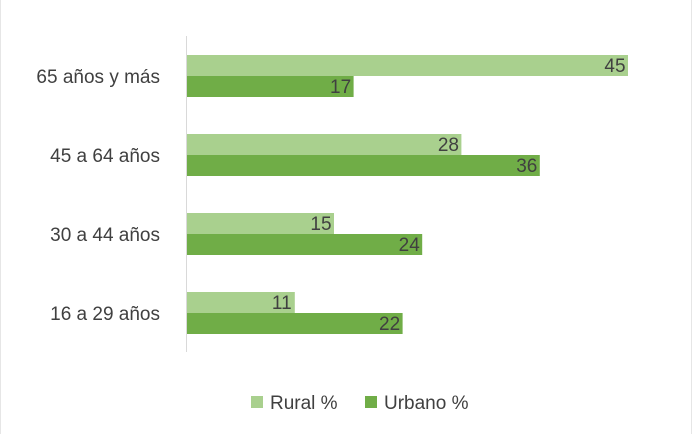 The image size is (693, 435). Describe the element at coordinates (295, 323) in the screenshot. I see `bar-urbano-16-a-29-anos` at that location.